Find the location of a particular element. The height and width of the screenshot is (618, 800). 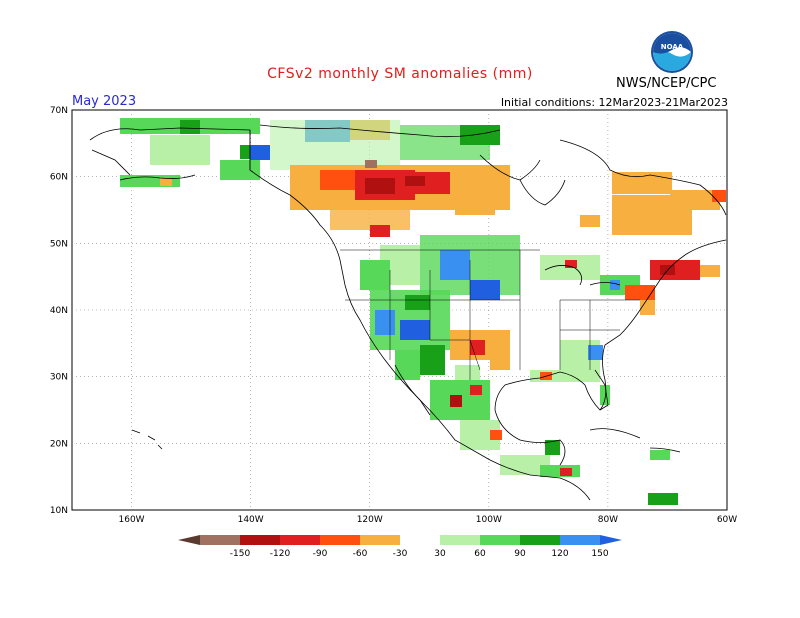

latitude-label: 60N is located at coordinates (59, 178).